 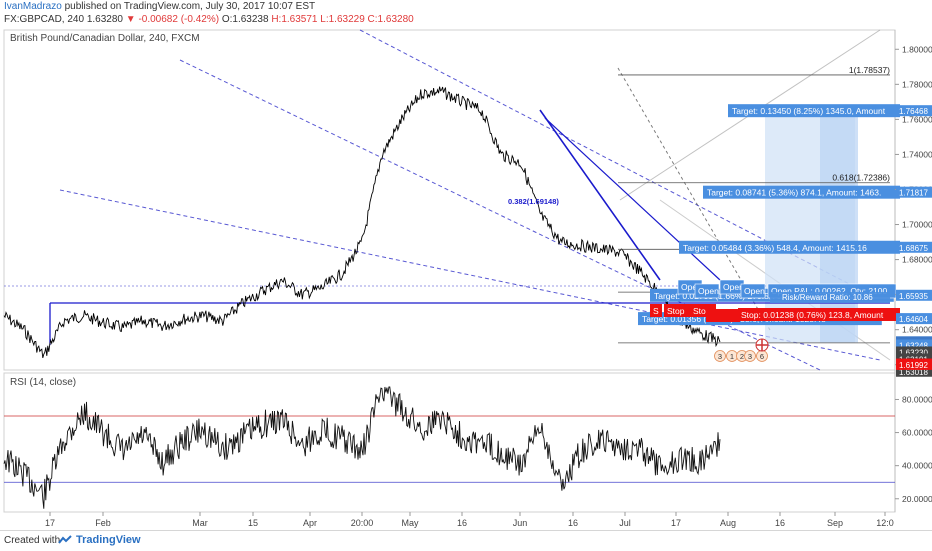 I want to click on risk-reward-label: Risk/Reward Ratio: 10.86, so click(x=827, y=297).